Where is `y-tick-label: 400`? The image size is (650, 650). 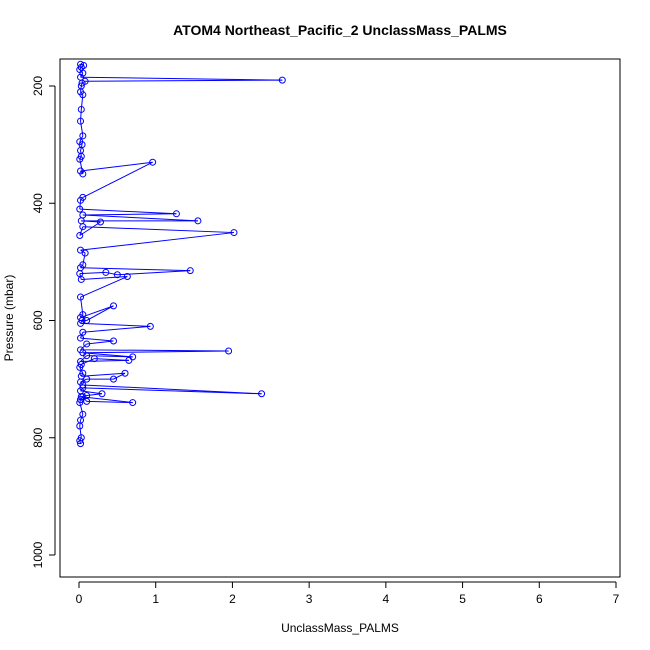
y-tick-label: 400 is located at coordinates (38, 203).